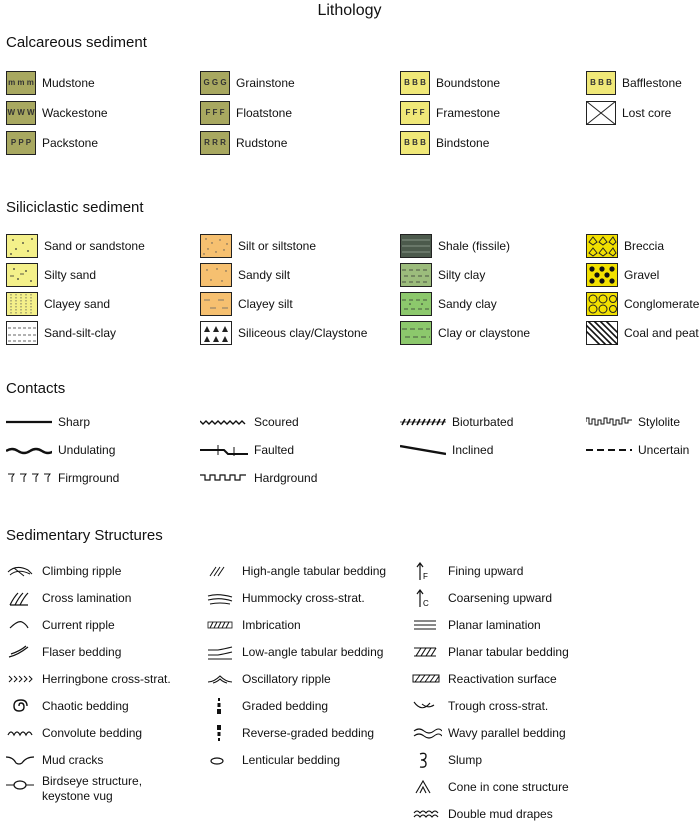 The width and height of the screenshot is (699, 827). I want to click on cross-lamination-icon, so click(19, 599).